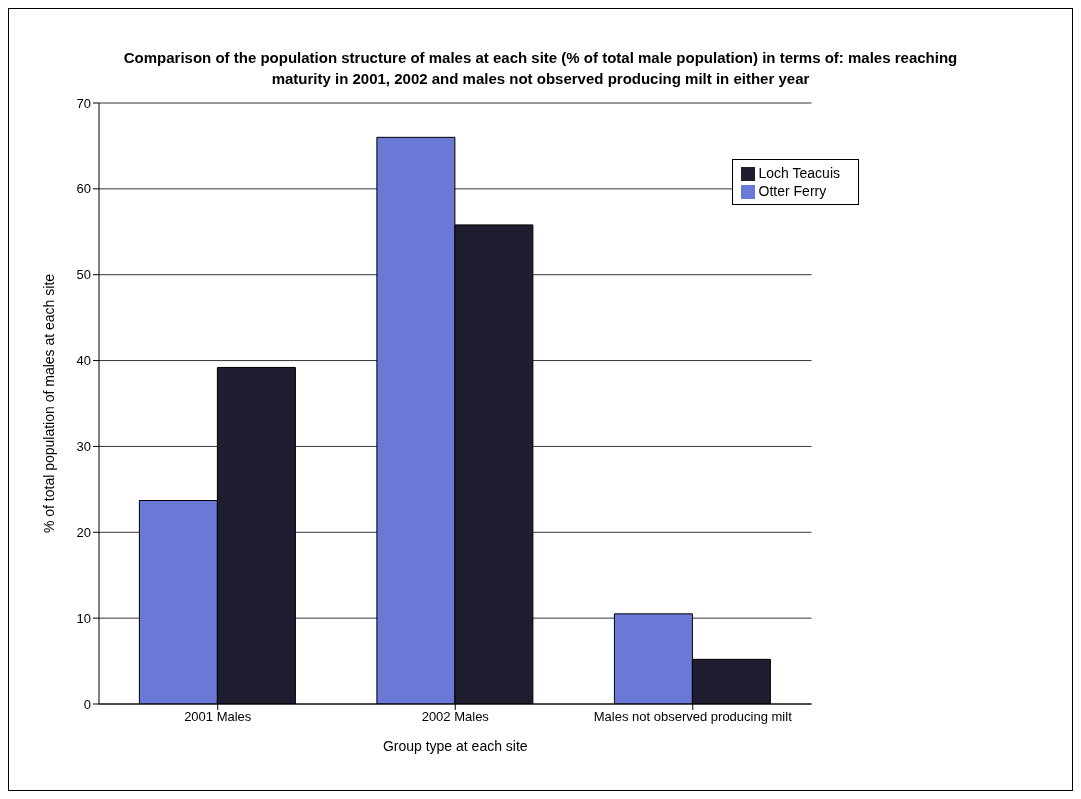 This screenshot has height=799, width=1081. What do you see at coordinates (83, 275) in the screenshot?
I see `y-tick-label: 50` at bounding box center [83, 275].